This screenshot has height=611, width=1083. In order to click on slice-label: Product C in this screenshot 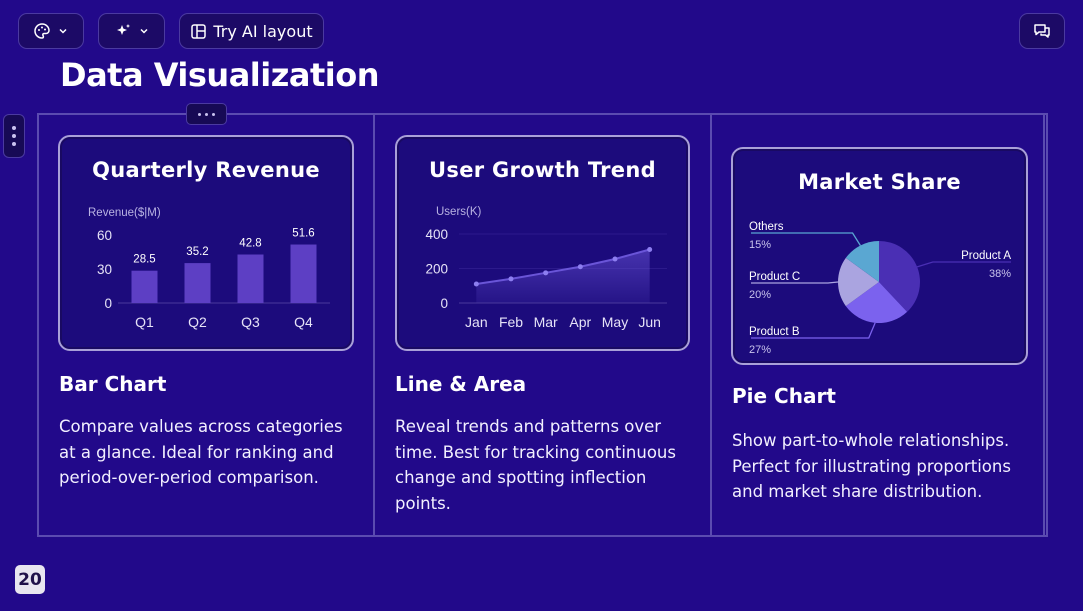, I will do `click(774, 277)`.